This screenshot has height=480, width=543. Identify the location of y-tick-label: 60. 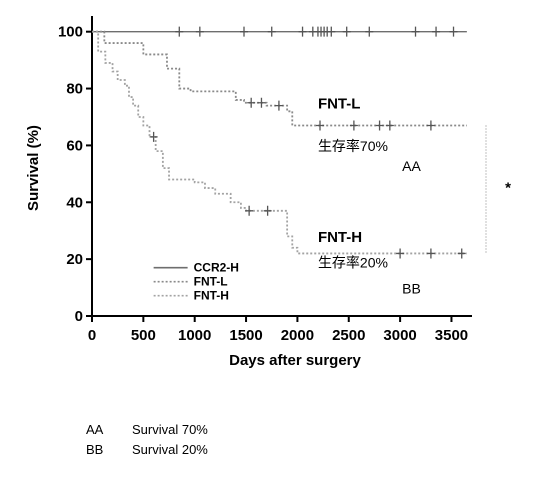
(74, 145).